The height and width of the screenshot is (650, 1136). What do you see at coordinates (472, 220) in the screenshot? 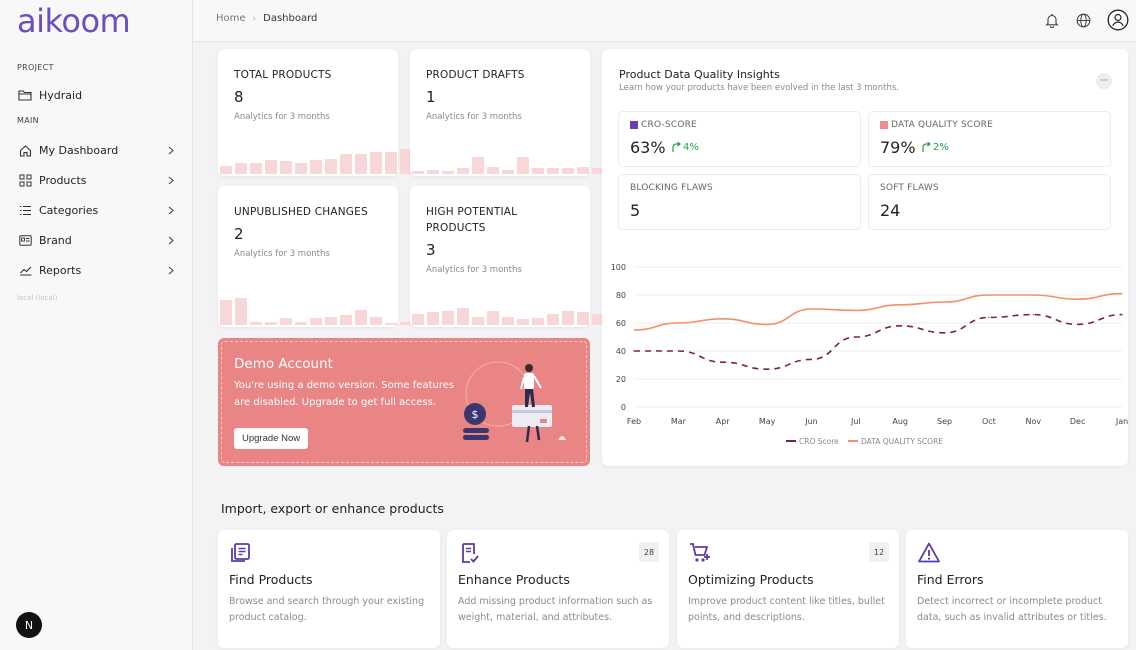
I see `stat-title: HIGH POTENTIAL PRODUCTS` at bounding box center [472, 220].